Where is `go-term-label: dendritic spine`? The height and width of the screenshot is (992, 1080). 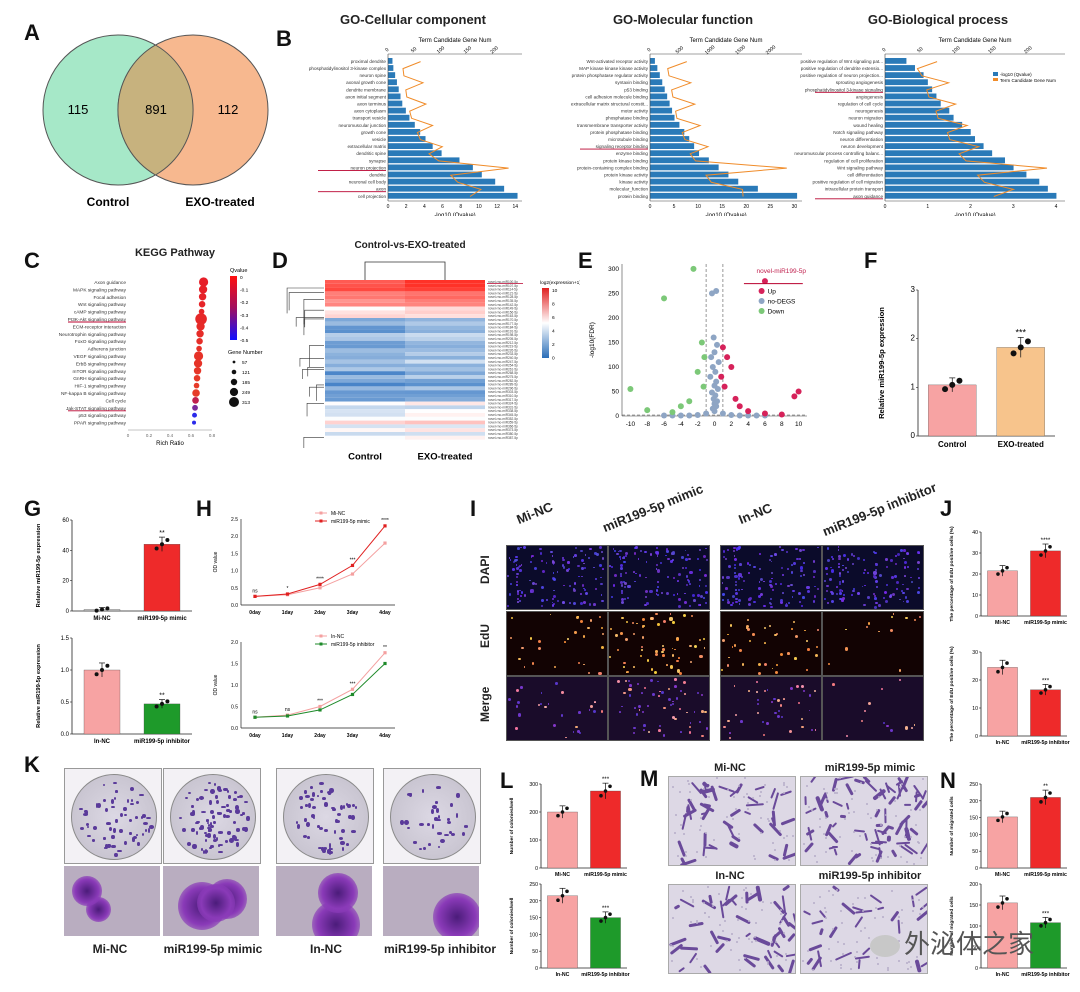
go-term-label: dendritic spine is located at coordinates (371, 153).